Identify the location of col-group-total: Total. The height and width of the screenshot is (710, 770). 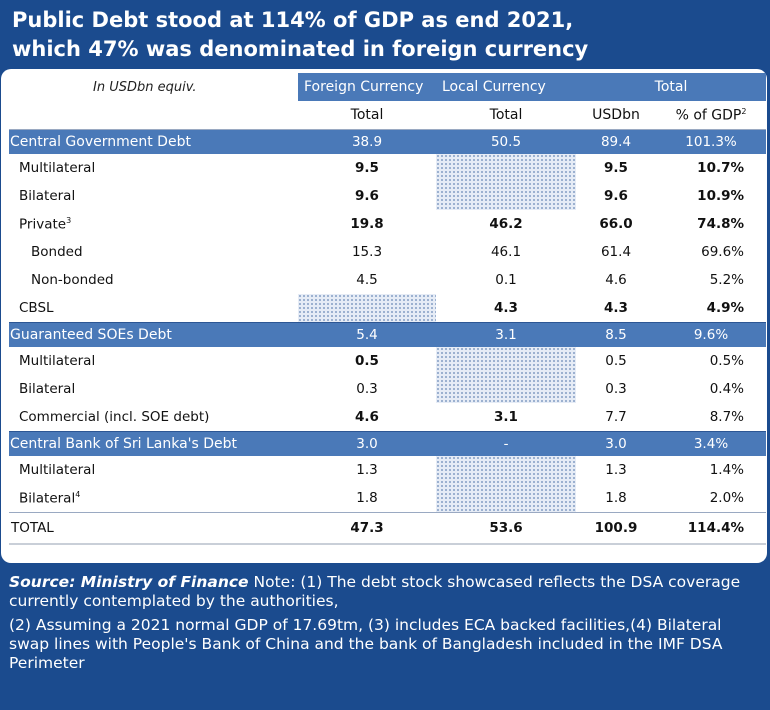
(671, 87).